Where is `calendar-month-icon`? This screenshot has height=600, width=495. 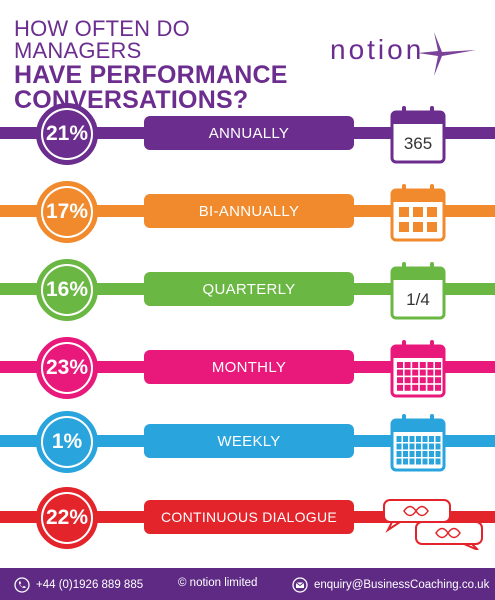
calendar-month-icon is located at coordinates (418, 368).